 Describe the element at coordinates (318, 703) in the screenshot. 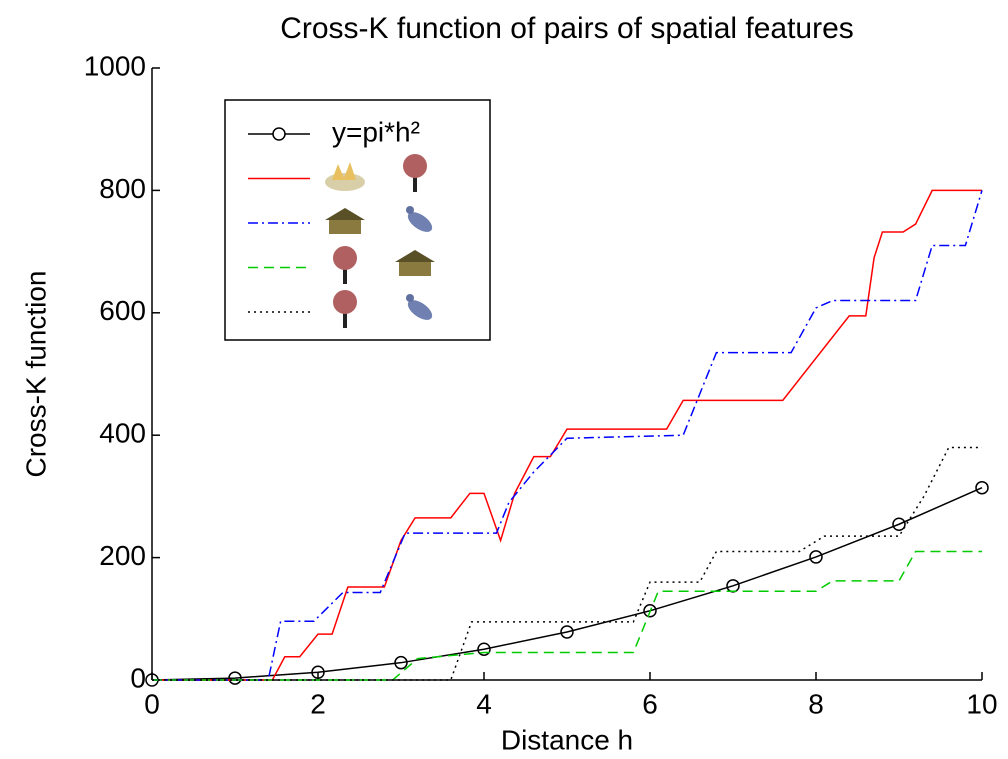

I see `x-tick-label: 2` at that location.